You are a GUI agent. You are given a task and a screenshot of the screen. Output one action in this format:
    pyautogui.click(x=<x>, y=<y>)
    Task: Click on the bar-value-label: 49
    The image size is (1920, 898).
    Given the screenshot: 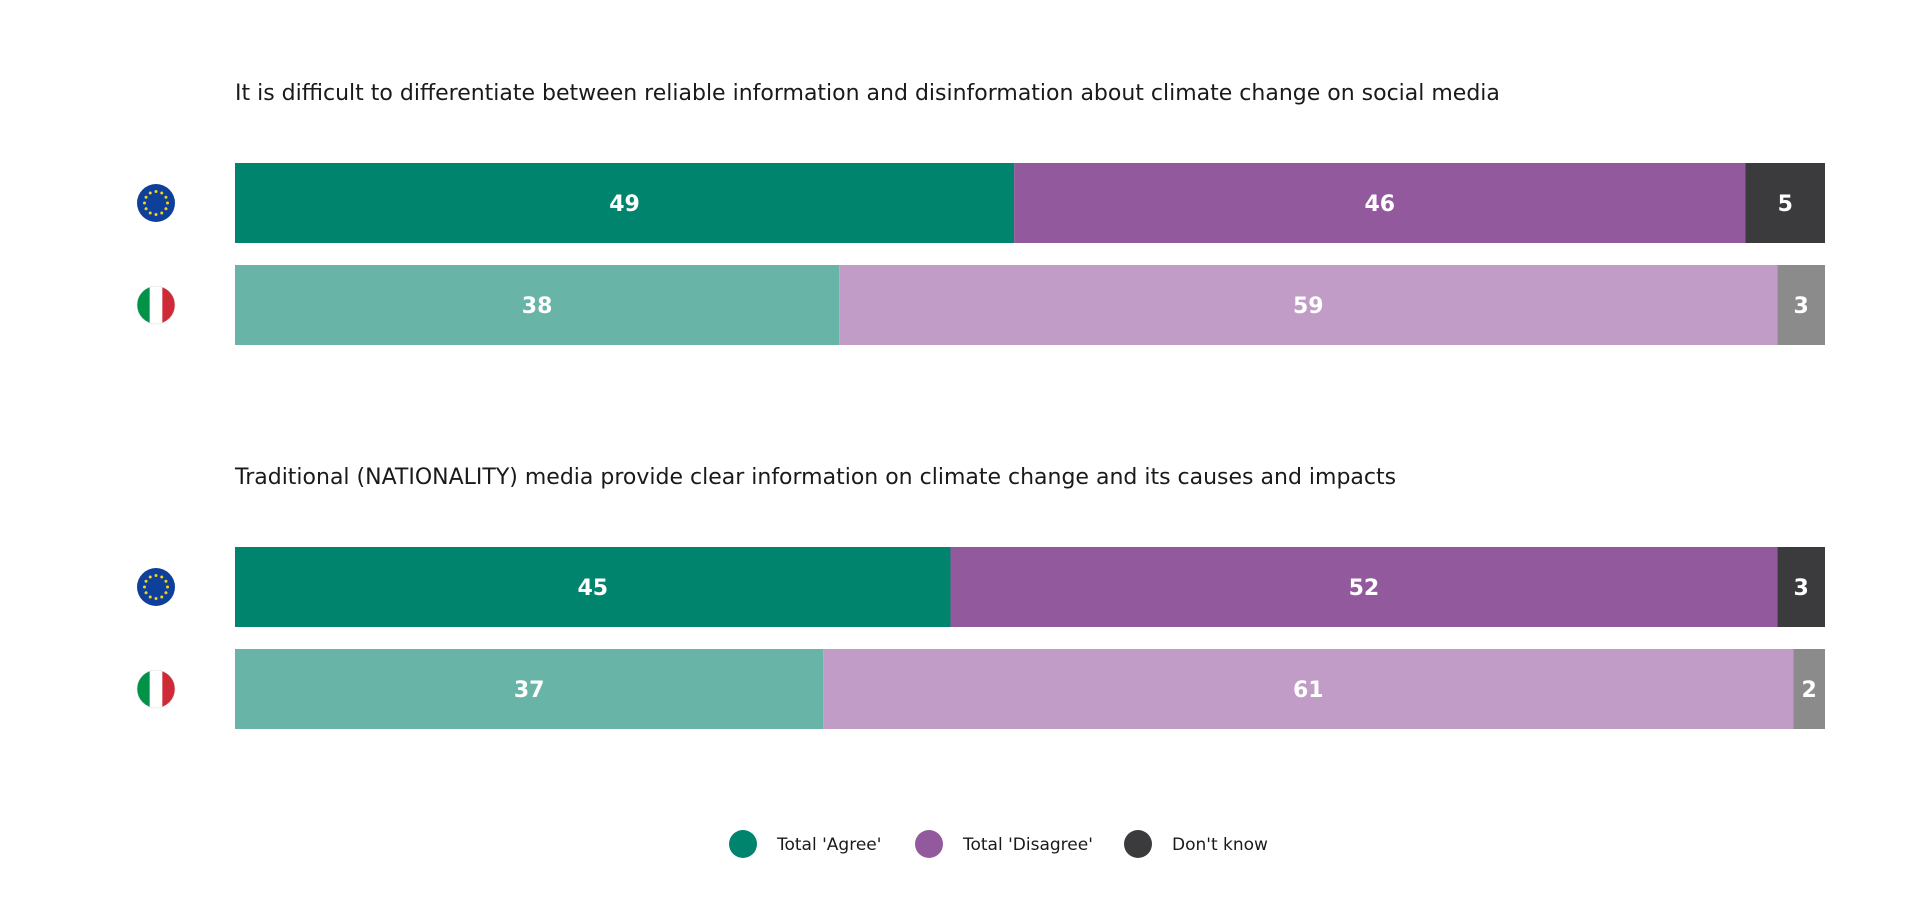 What is the action you would take?
    pyautogui.click(x=624, y=204)
    